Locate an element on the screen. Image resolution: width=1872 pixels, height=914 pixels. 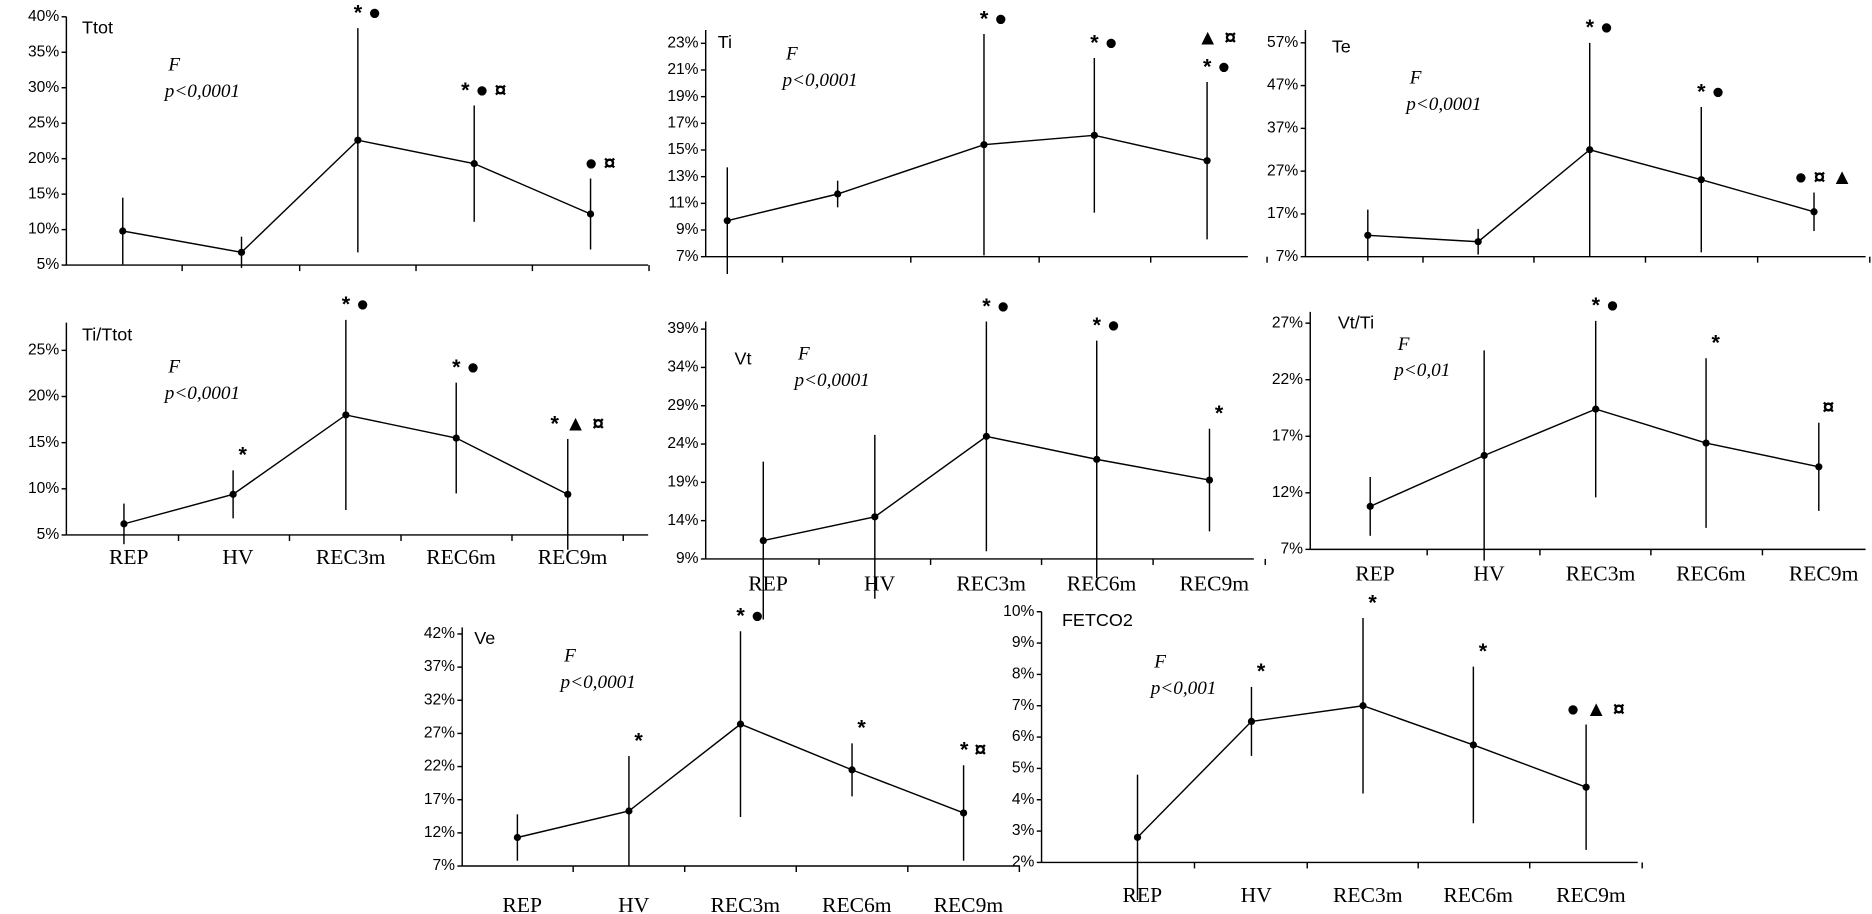
y-tick-label: 8% is located at coordinates (1023, 674).